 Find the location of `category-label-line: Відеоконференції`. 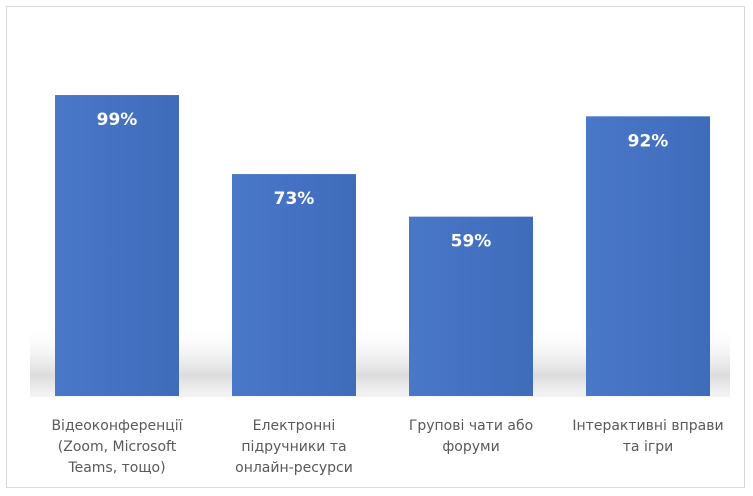

category-label-line: Відеоконференції is located at coordinates (116, 426).